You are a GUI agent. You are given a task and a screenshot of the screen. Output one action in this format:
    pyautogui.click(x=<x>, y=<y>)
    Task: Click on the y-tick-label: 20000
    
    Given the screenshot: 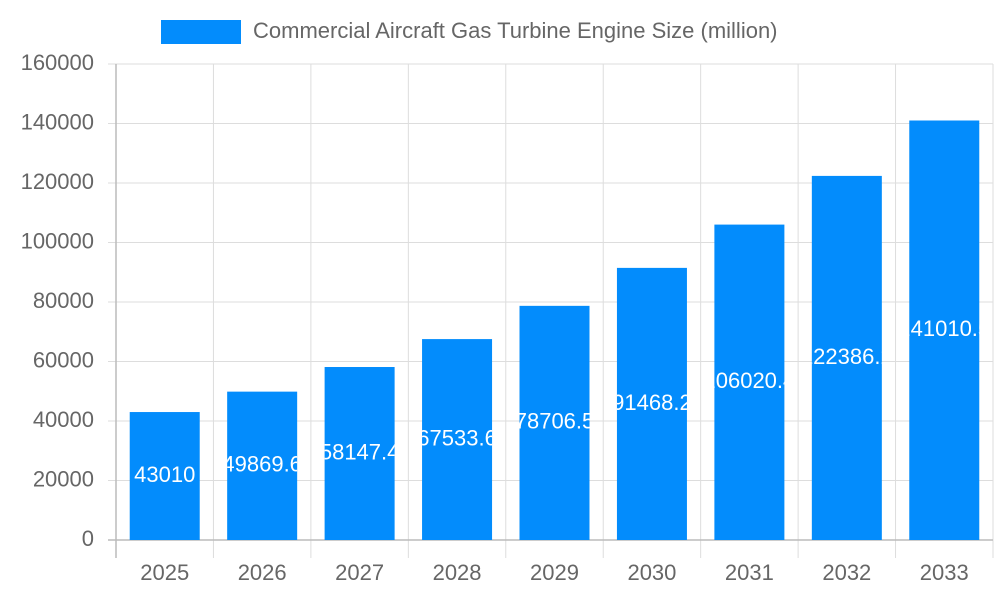 What is the action you would take?
    pyautogui.click(x=63, y=478)
    